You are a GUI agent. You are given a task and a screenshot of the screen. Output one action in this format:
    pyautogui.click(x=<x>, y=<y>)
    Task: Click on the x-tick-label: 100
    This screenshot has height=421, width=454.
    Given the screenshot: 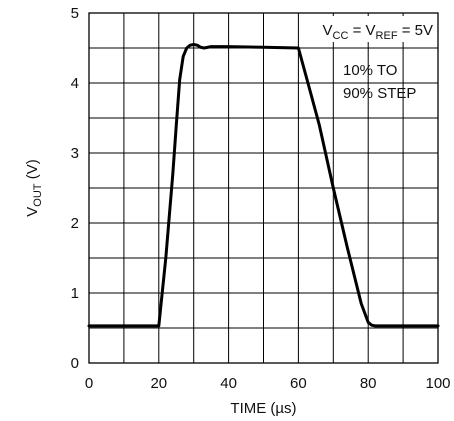 What is the action you would take?
    pyautogui.click(x=437, y=383)
    